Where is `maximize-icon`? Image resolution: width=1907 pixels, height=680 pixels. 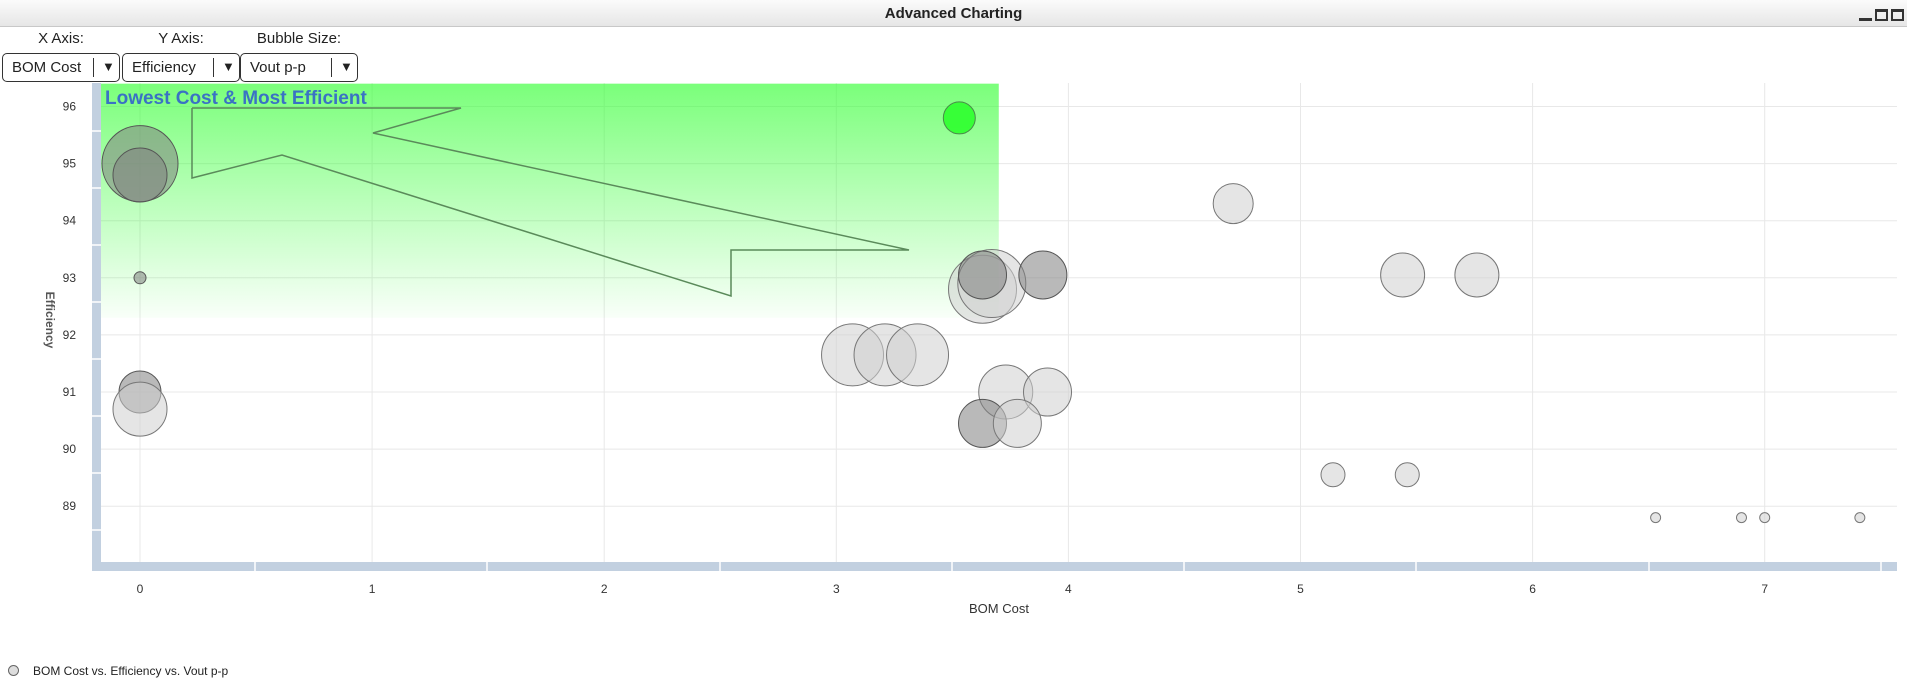 maximize-icon is located at coordinates (1881, 15).